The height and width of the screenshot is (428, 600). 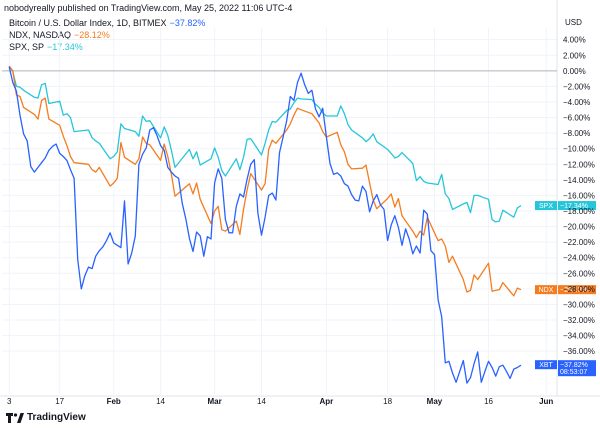 I want to click on x-tick-label: May, so click(x=435, y=401).